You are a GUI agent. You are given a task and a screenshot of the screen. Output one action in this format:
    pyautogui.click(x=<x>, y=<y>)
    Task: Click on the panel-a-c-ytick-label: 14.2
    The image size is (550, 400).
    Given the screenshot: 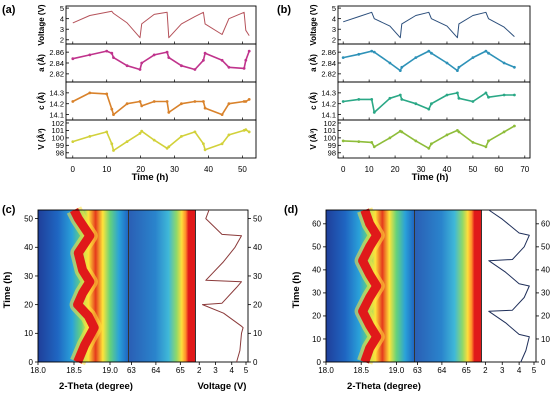 What is the action you would take?
    pyautogui.click(x=56, y=104)
    